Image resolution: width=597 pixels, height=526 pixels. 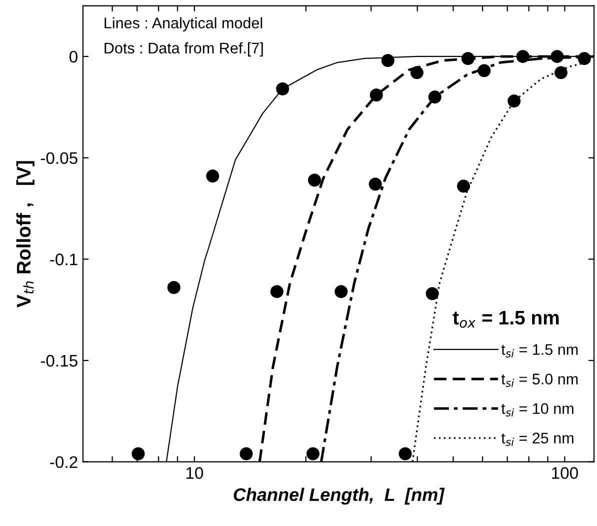 I want to click on y-axis-title: V$_{th}$ Rolloff , [V], so click(x=25, y=234).